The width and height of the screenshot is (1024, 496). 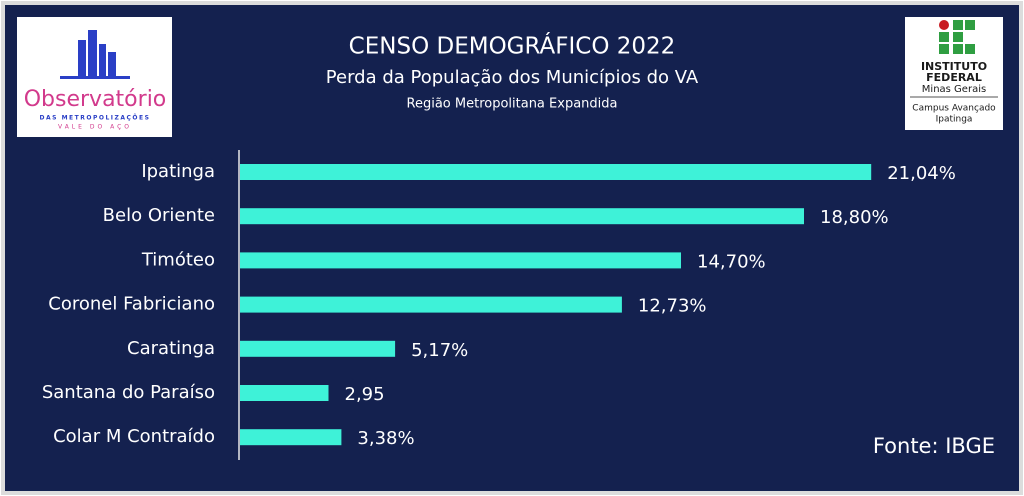 I want to click on data-label: 14,70%, so click(x=731, y=261).